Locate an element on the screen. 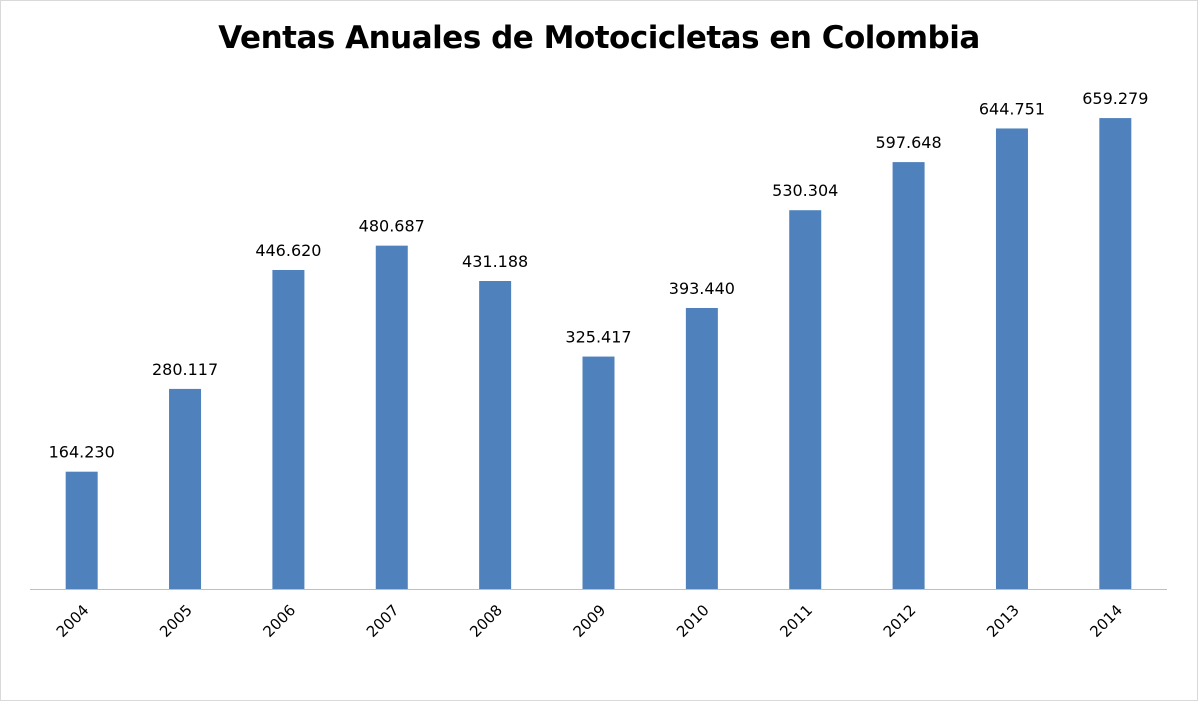 The width and height of the screenshot is (1198, 701). x-tick-label-2010: 2010 is located at coordinates (693, 621).